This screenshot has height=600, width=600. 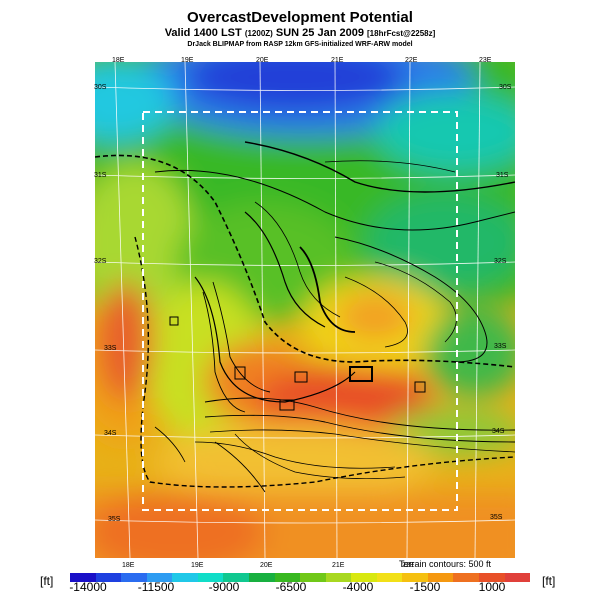 What do you see at coordinates (358, 587) in the screenshot?
I see `colorbar-label: -4000` at bounding box center [358, 587].